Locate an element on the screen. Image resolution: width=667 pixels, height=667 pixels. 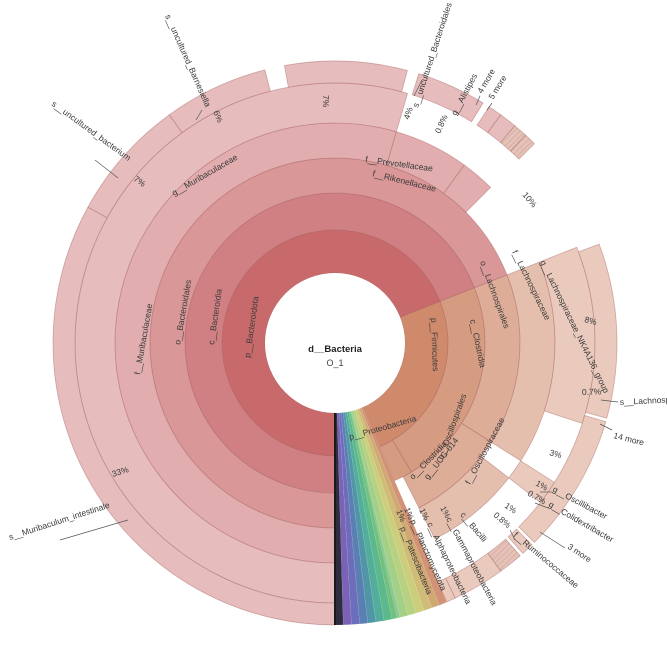
label-pct-1f: 1% is located at coordinates (401, 516).